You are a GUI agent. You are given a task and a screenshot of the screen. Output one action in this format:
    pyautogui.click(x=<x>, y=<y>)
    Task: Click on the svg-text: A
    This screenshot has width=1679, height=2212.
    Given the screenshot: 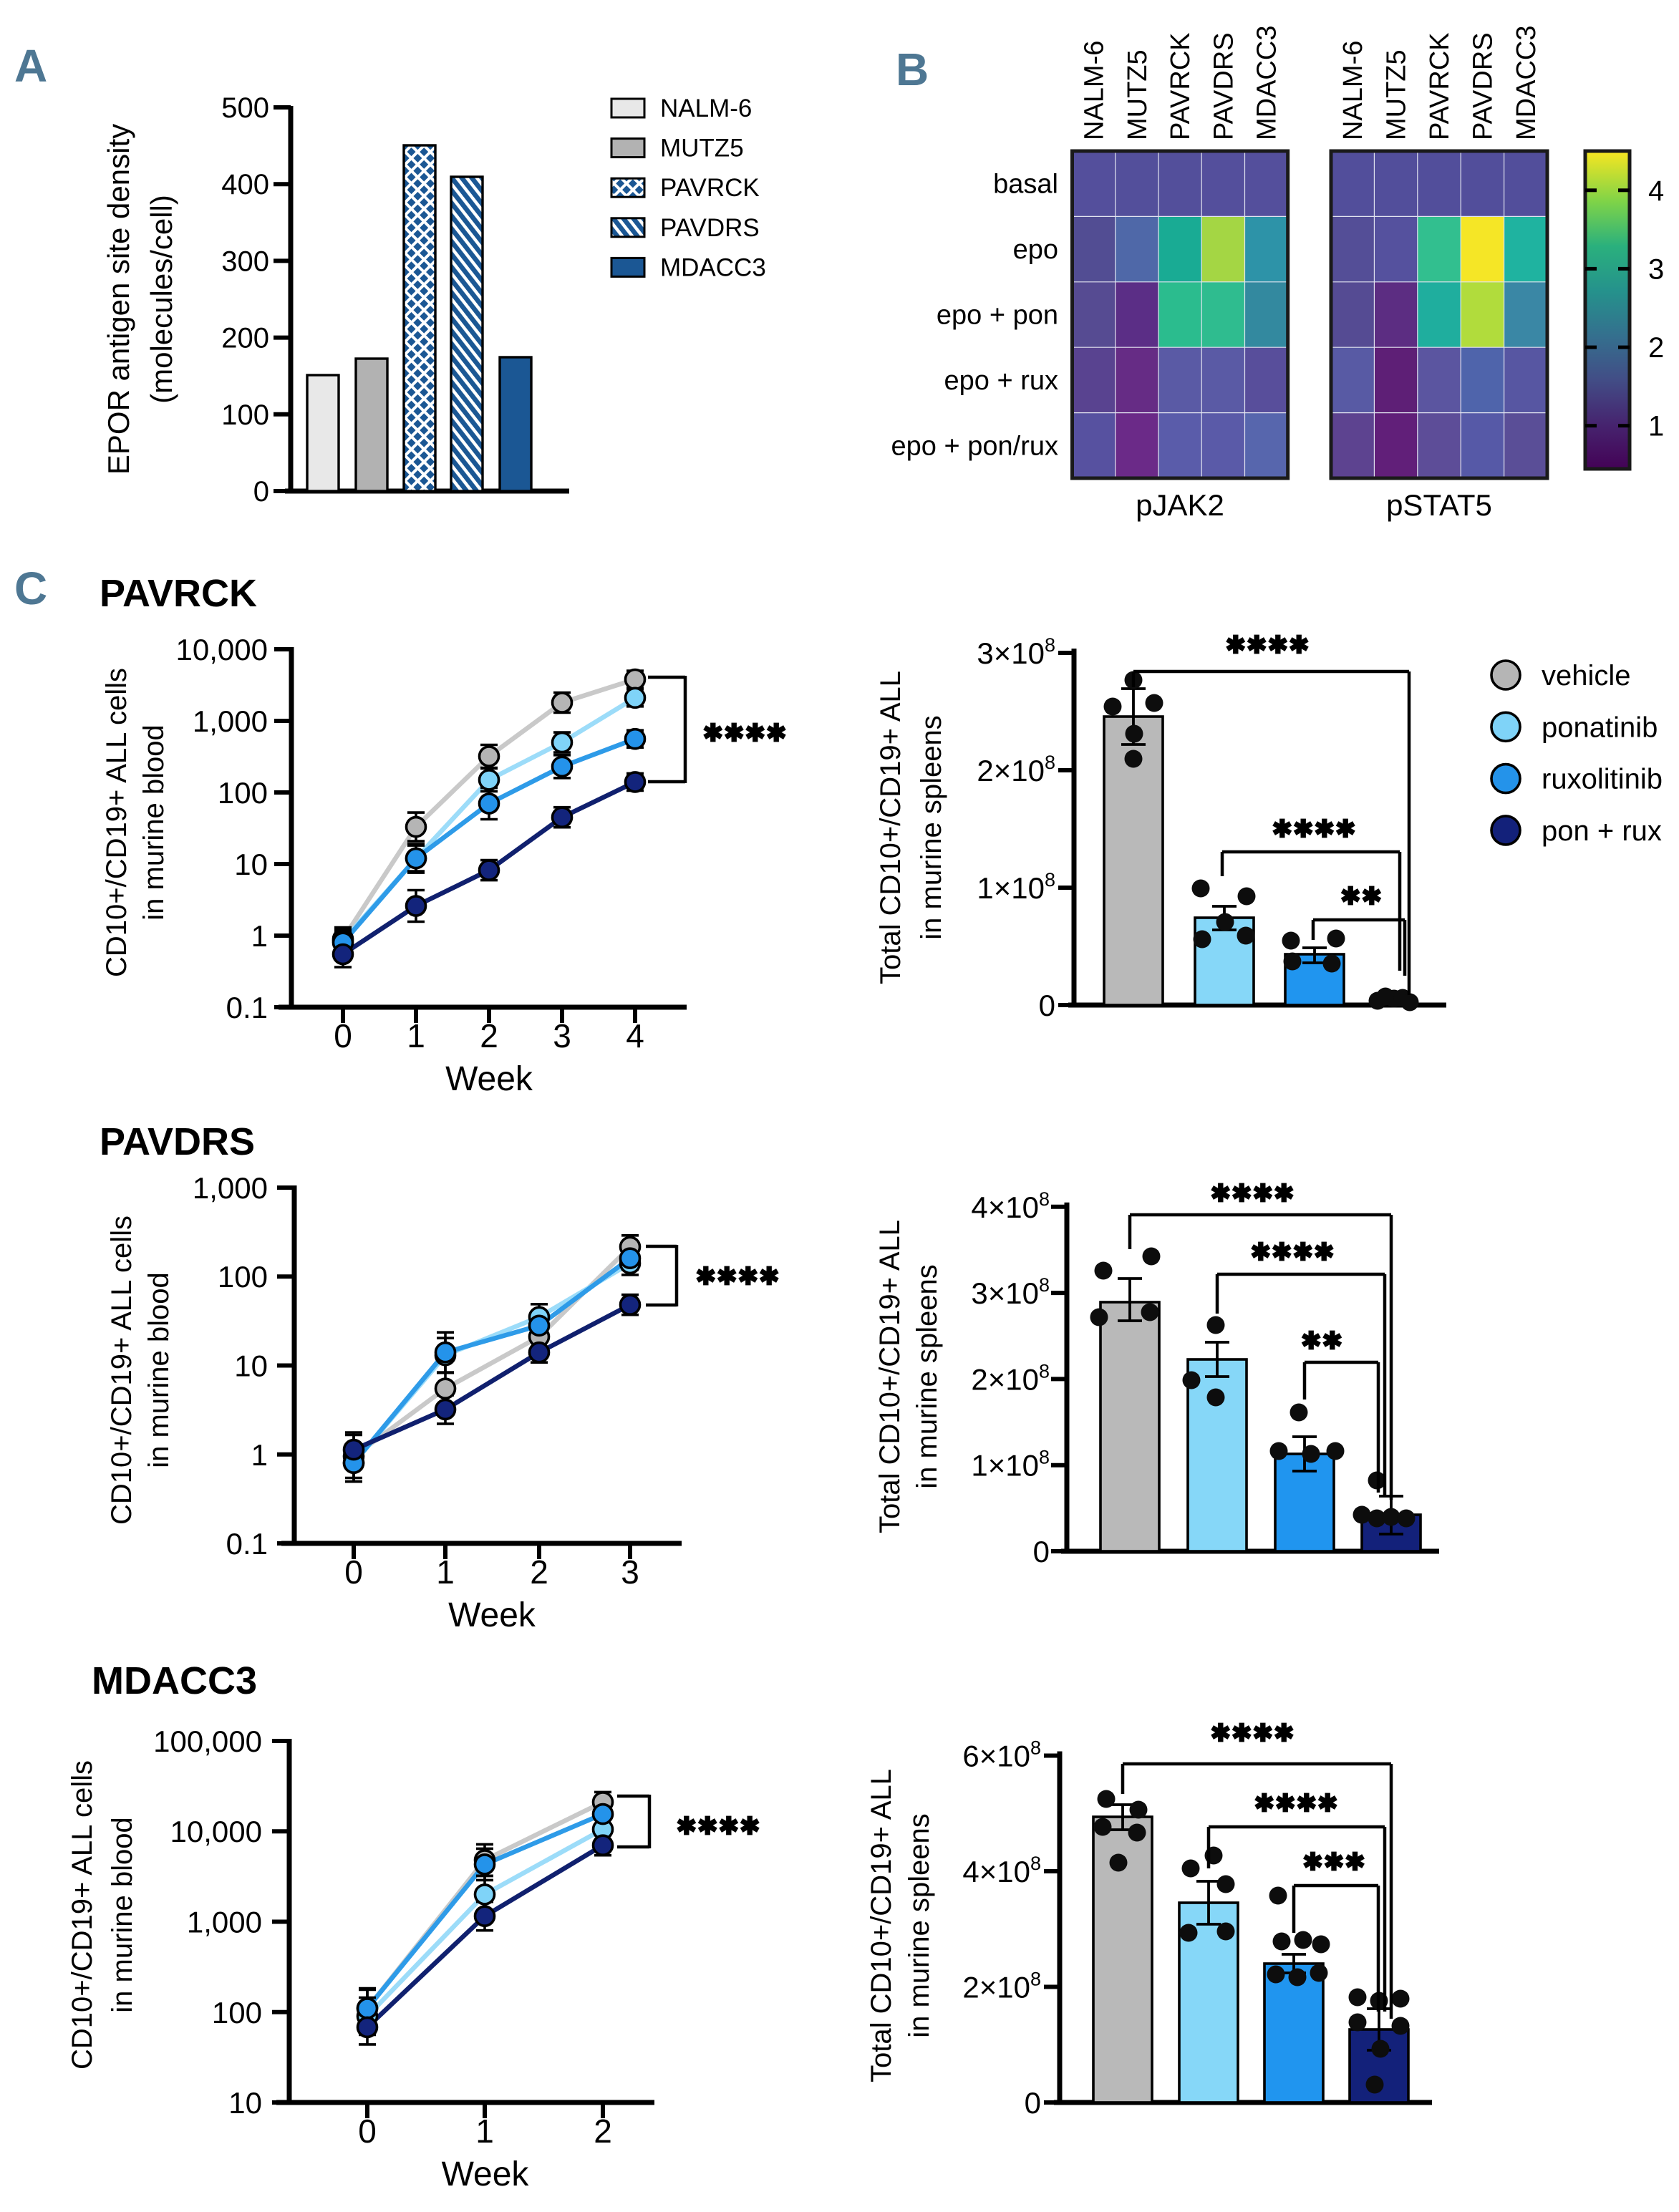 What is the action you would take?
    pyautogui.click(x=30, y=66)
    